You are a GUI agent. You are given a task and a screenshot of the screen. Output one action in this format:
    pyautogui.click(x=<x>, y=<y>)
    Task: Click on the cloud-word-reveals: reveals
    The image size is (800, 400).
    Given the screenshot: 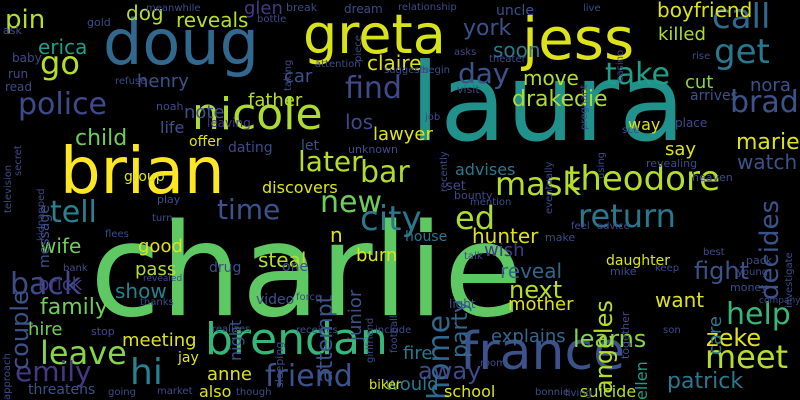 What is the action you would take?
    pyautogui.click(x=212, y=20)
    